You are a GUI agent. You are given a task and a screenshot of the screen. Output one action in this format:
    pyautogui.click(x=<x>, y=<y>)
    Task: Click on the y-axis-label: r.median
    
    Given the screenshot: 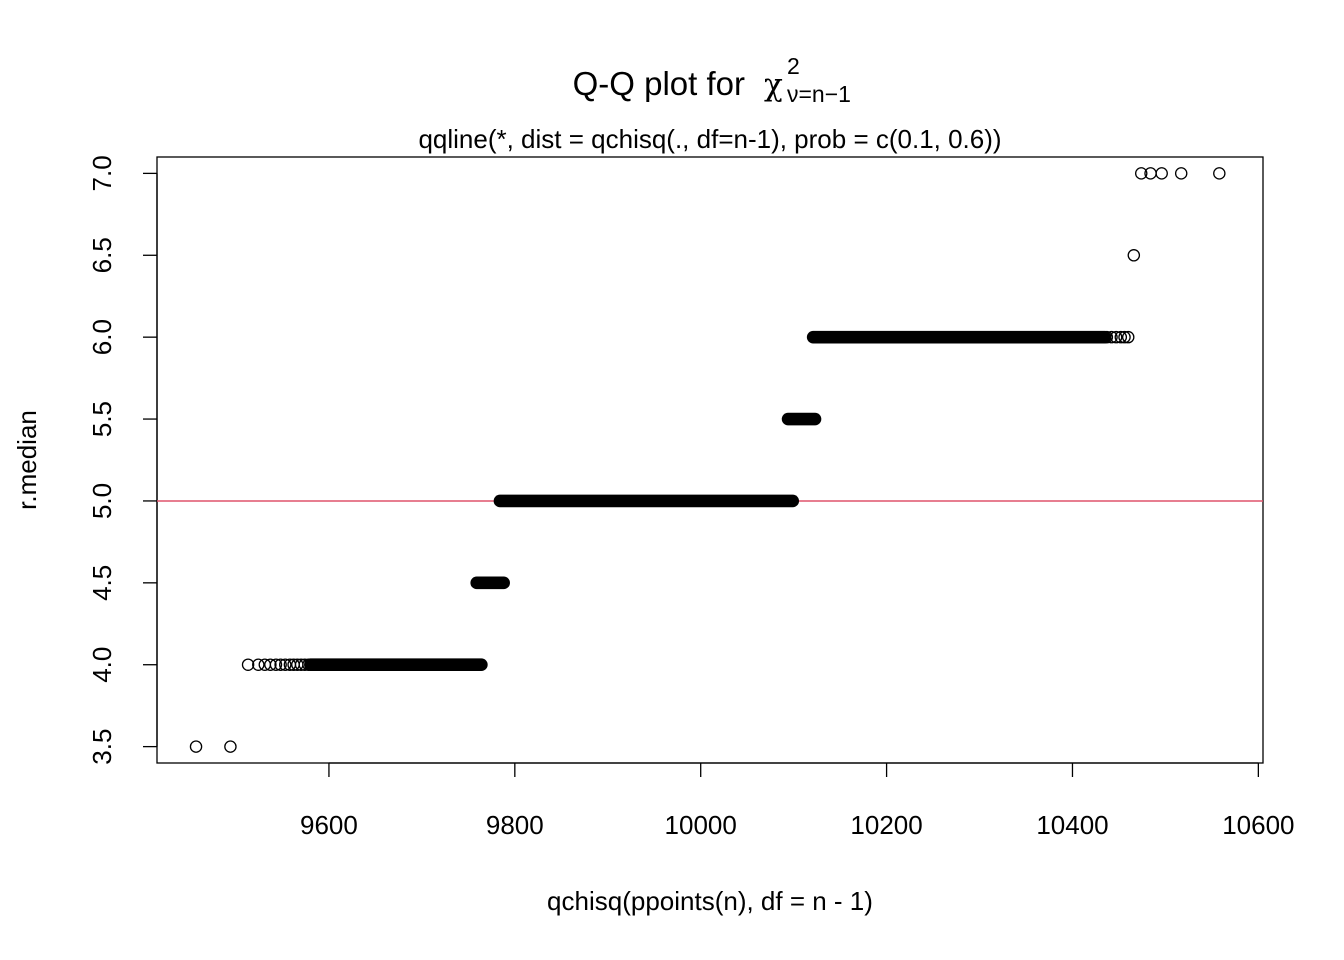 What is the action you would take?
    pyautogui.click(x=27, y=460)
    